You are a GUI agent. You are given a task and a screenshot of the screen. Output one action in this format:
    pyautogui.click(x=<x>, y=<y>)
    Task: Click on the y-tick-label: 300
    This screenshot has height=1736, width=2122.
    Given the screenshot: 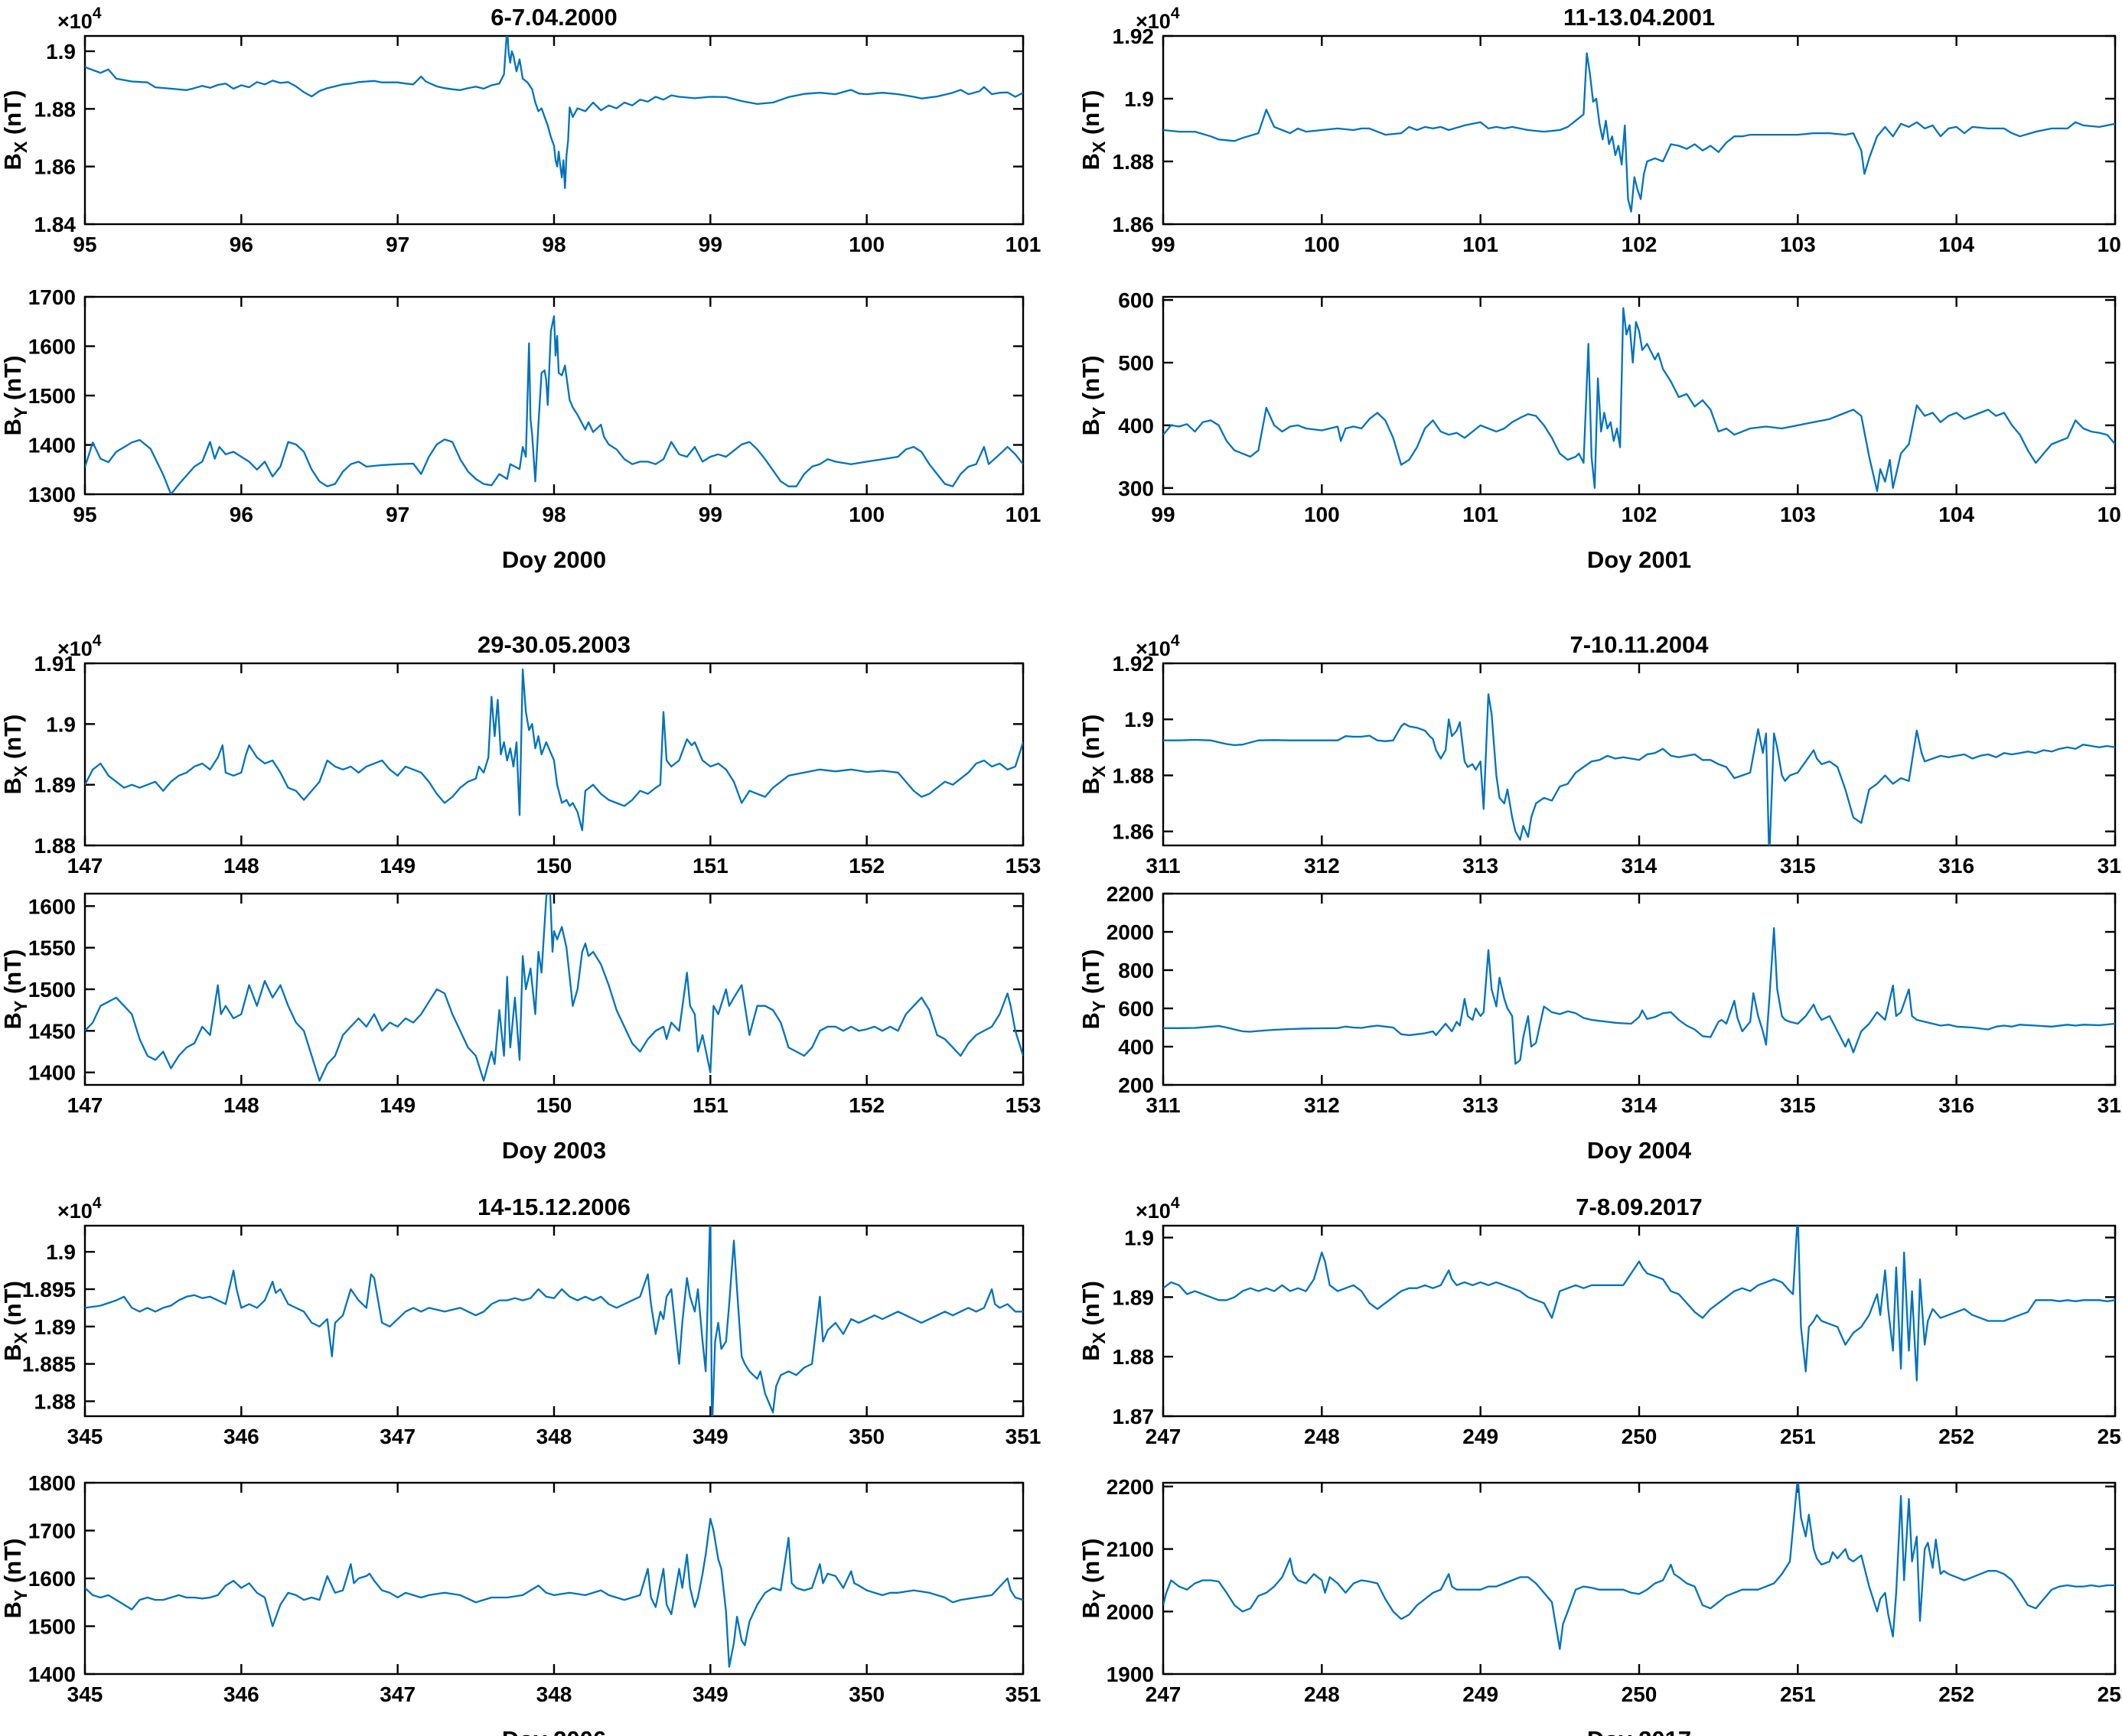 What is the action you would take?
    pyautogui.click(x=1136, y=488)
    